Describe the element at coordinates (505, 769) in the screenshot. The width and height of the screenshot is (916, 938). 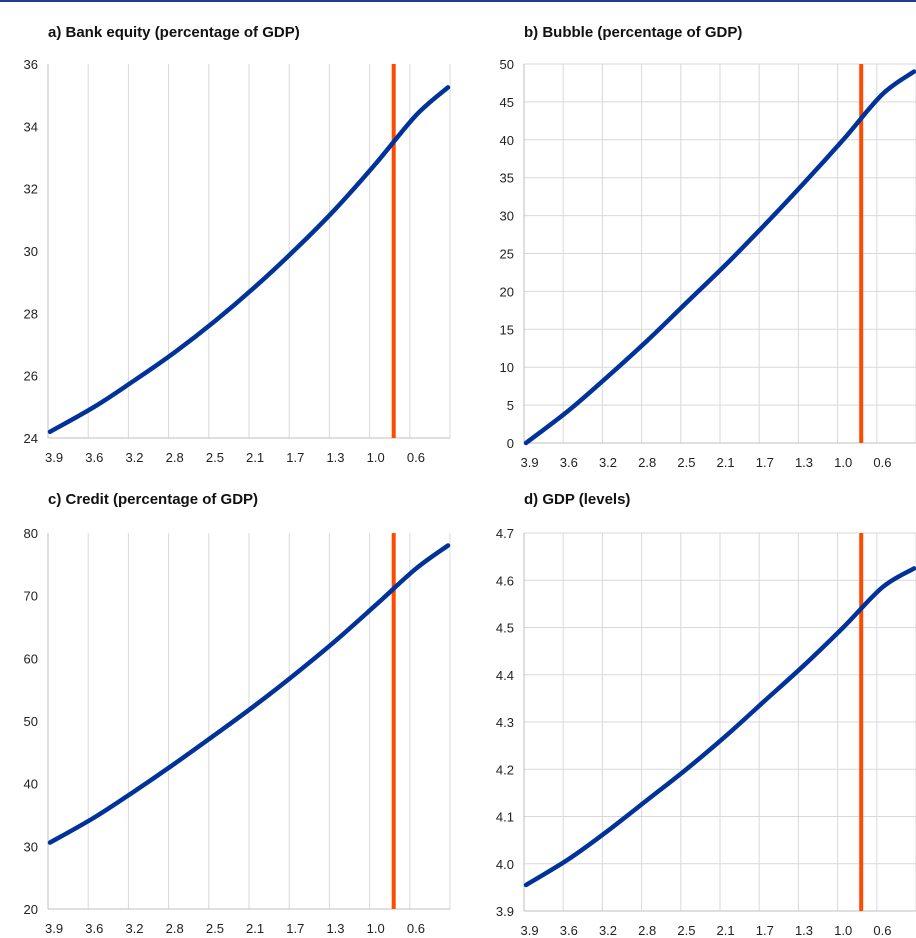
I see `y-tick-label: 4.2` at that location.